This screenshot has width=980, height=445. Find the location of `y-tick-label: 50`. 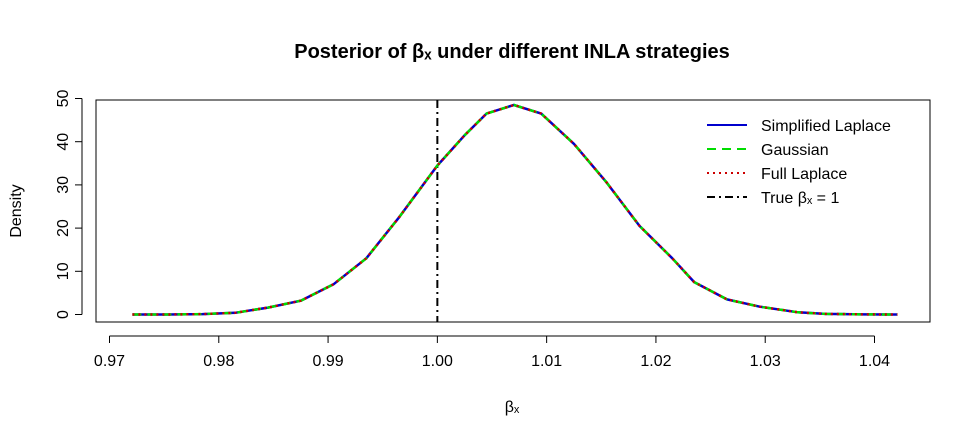

y-tick-label: 50 is located at coordinates (63, 99).